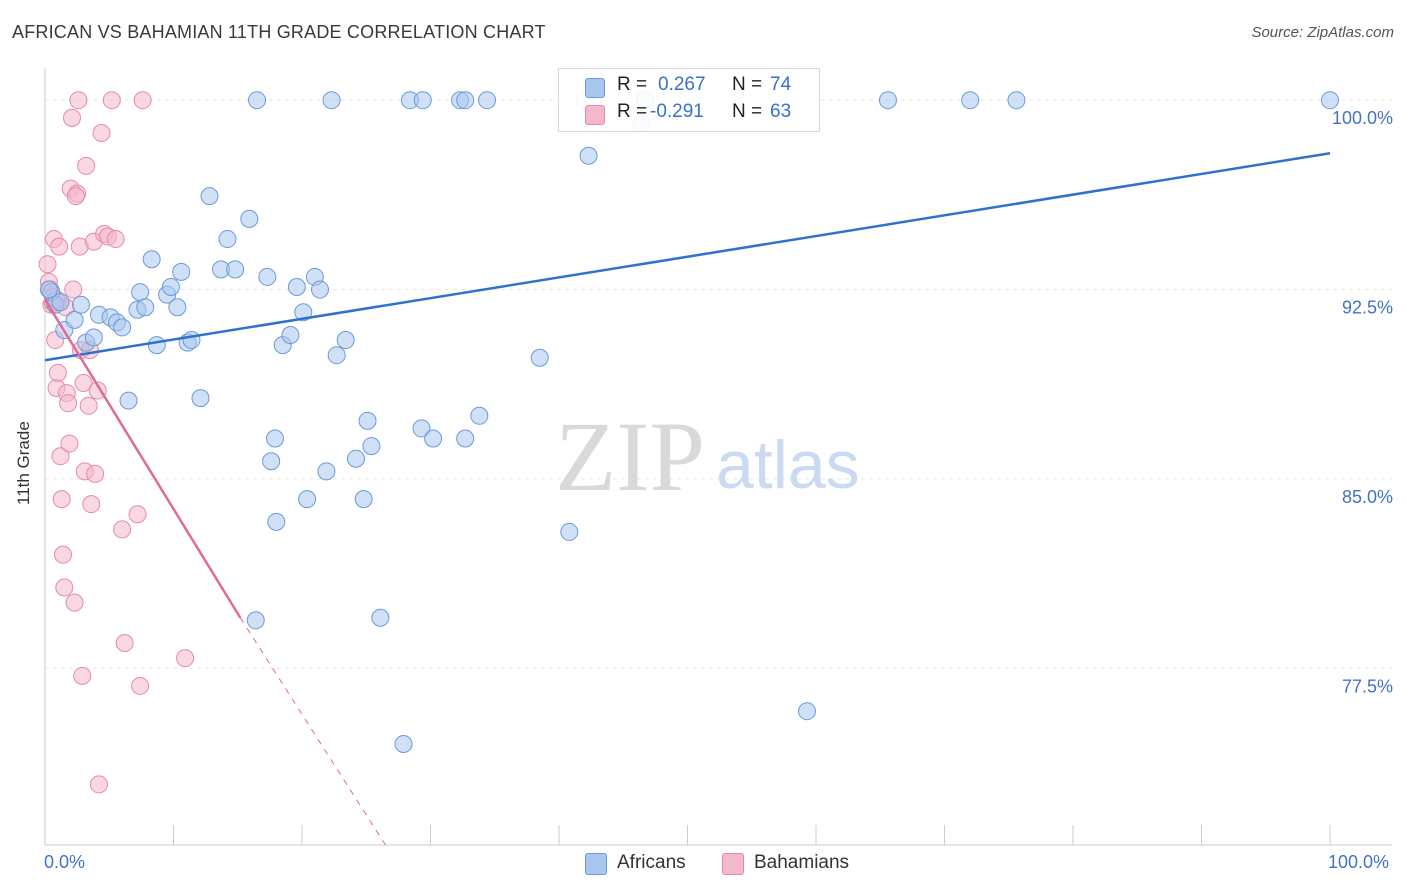 The width and height of the screenshot is (1406, 892). What do you see at coordinates (788, 465) in the screenshot?
I see `watermark-atlas: atlas` at bounding box center [788, 465].